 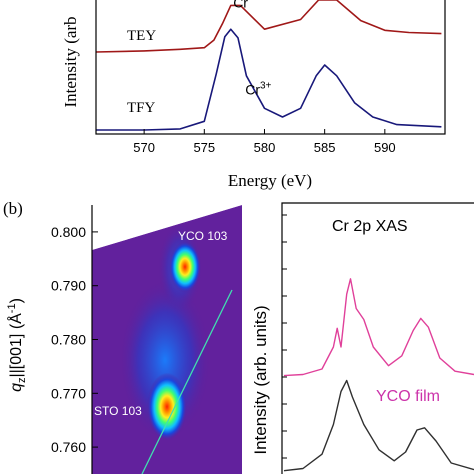 I want to click on annotation-1: Cr3+, so click(x=258, y=88).